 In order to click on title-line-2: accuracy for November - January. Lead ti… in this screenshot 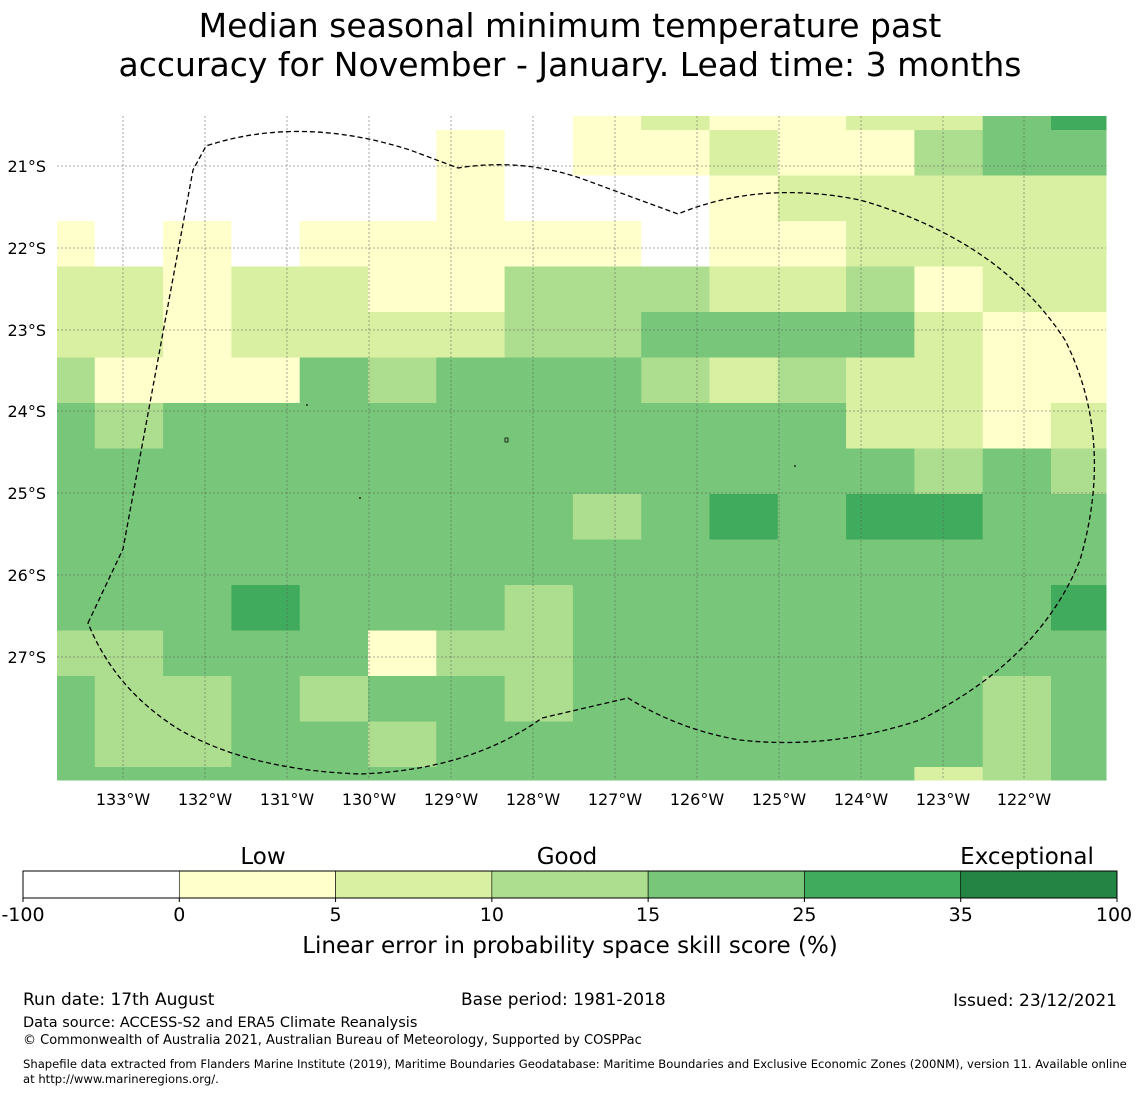, I will do `click(570, 64)`.